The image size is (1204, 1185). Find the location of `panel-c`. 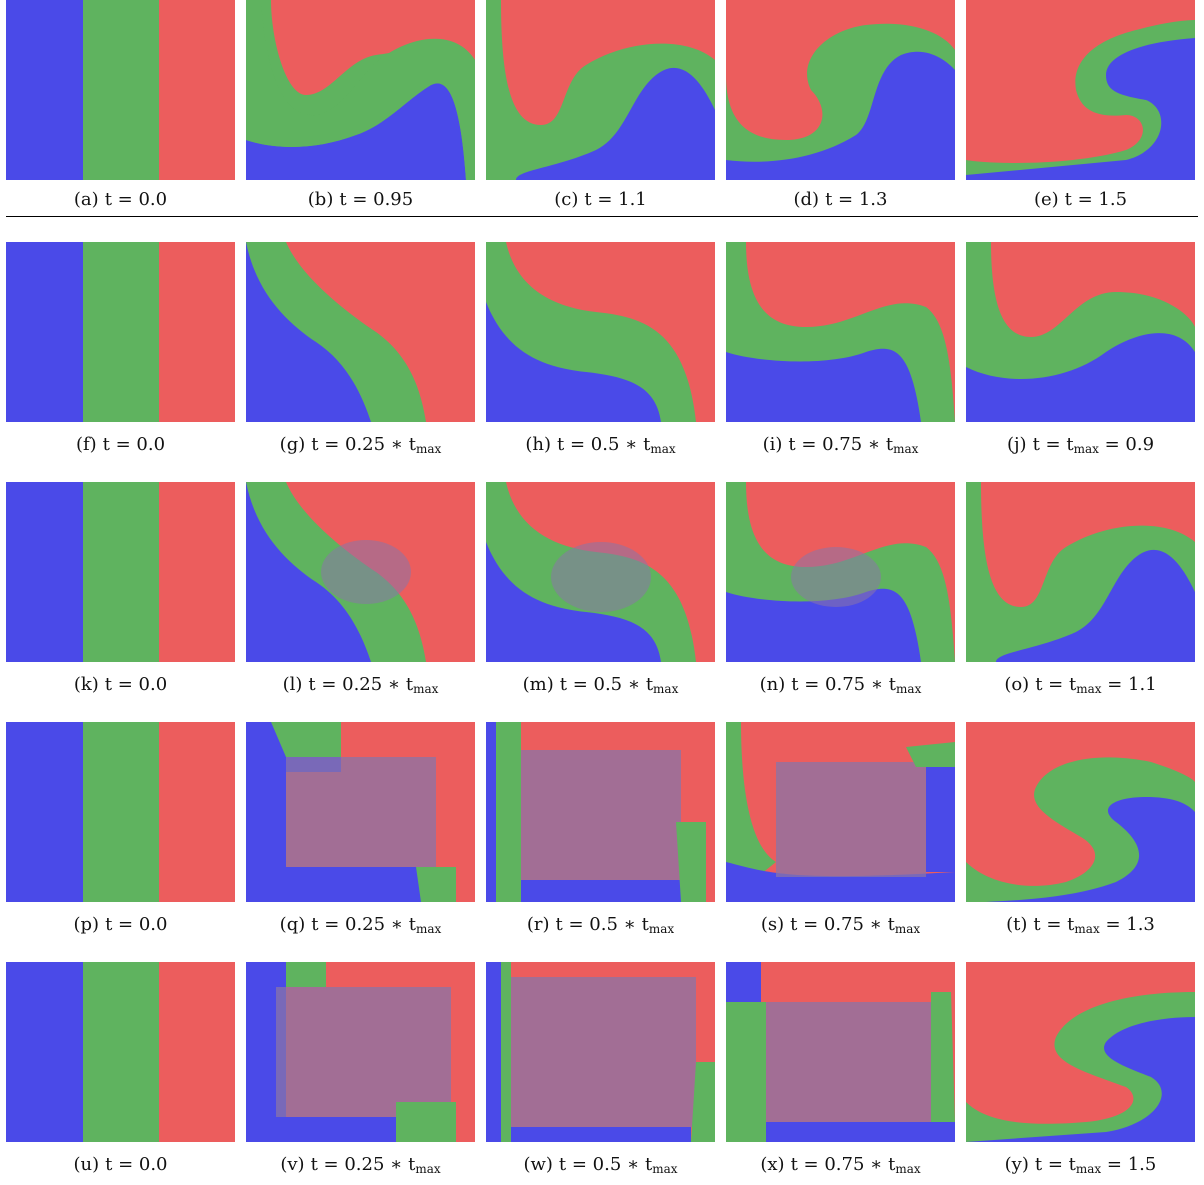

panel-c is located at coordinates (600, 90).